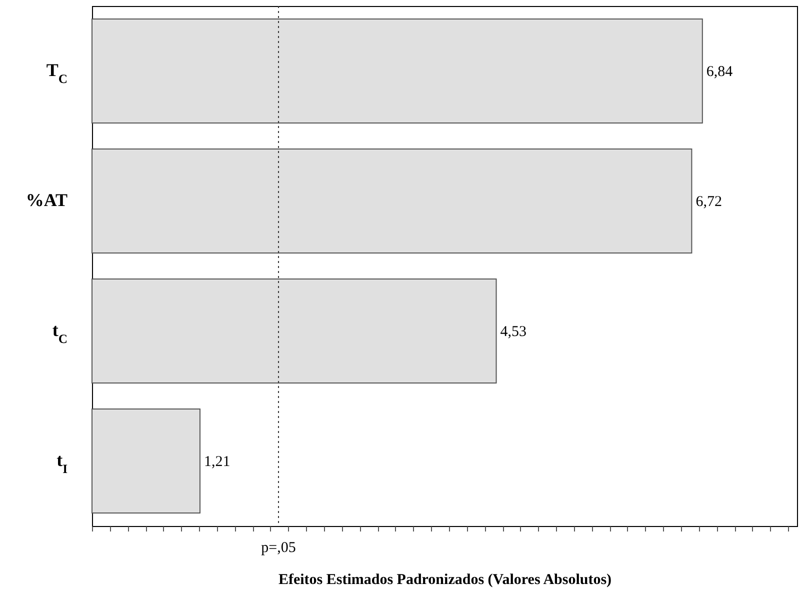 Image resolution: width=800 pixels, height=599 pixels. What do you see at coordinates (513, 332) in the screenshot?
I see `data-label: 4,53` at bounding box center [513, 332].